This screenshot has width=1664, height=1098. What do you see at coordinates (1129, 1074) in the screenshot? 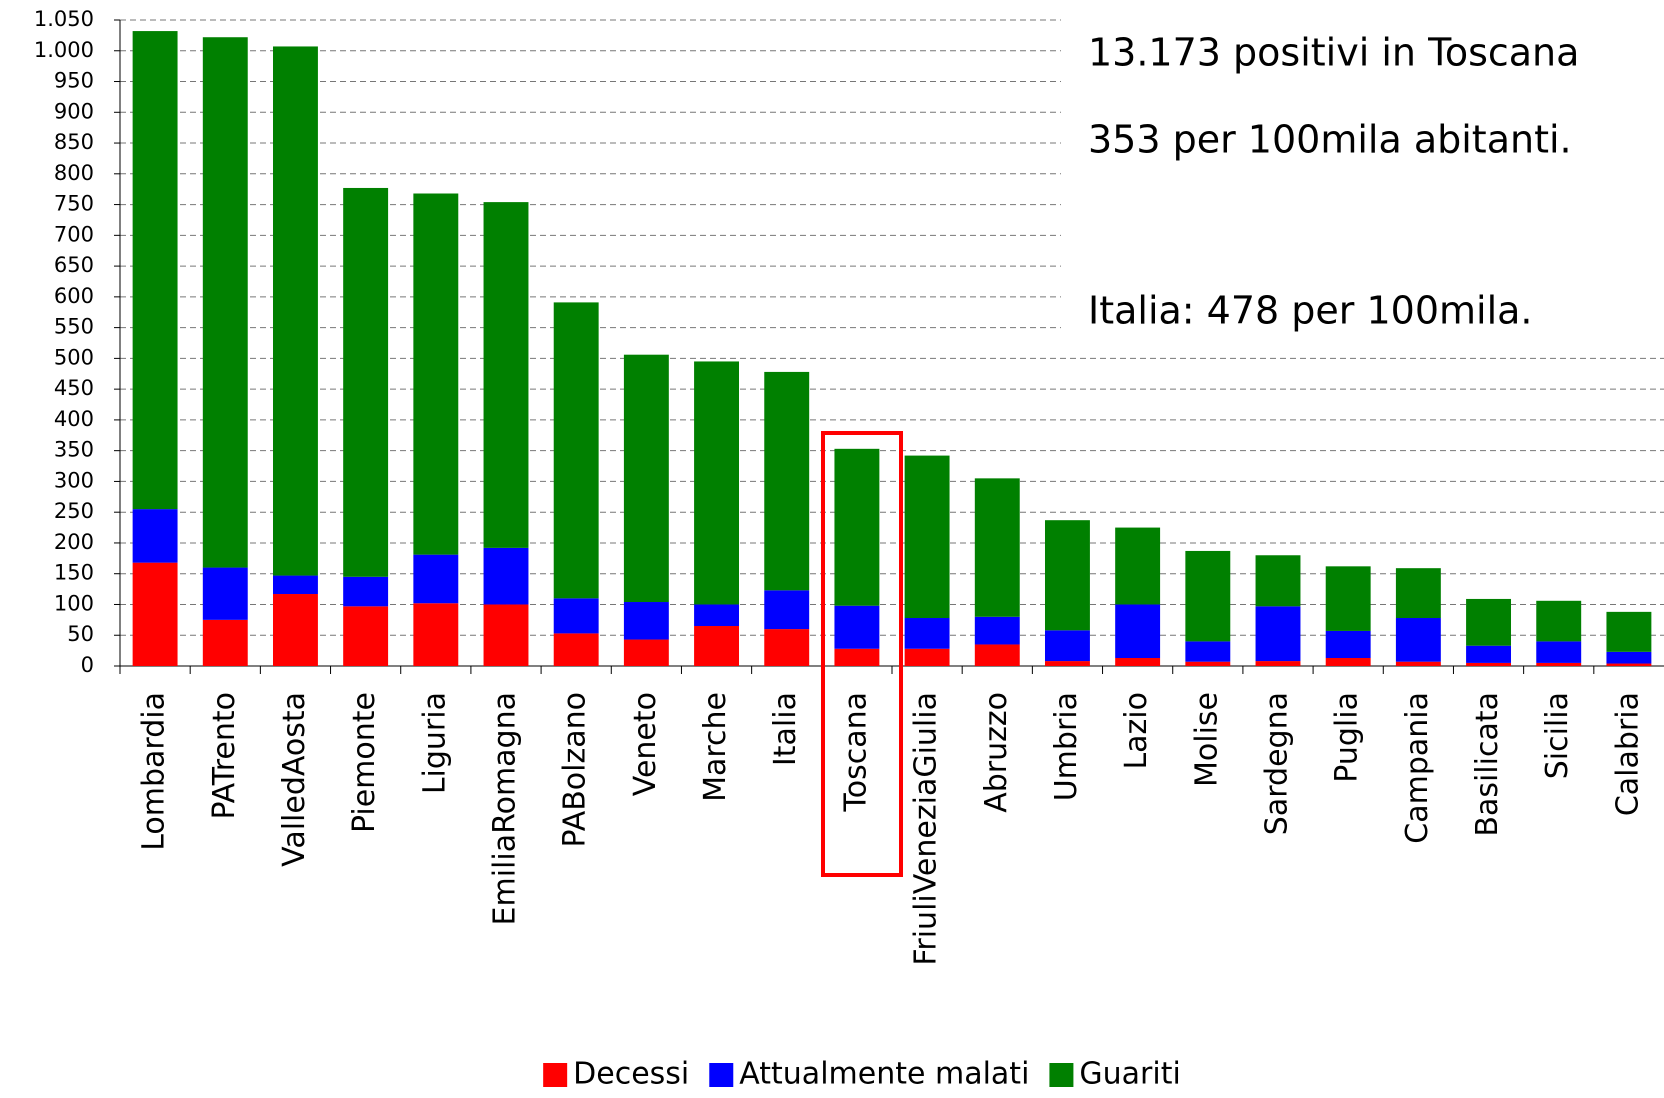
I see `legend-label: Guariti` at bounding box center [1129, 1074].